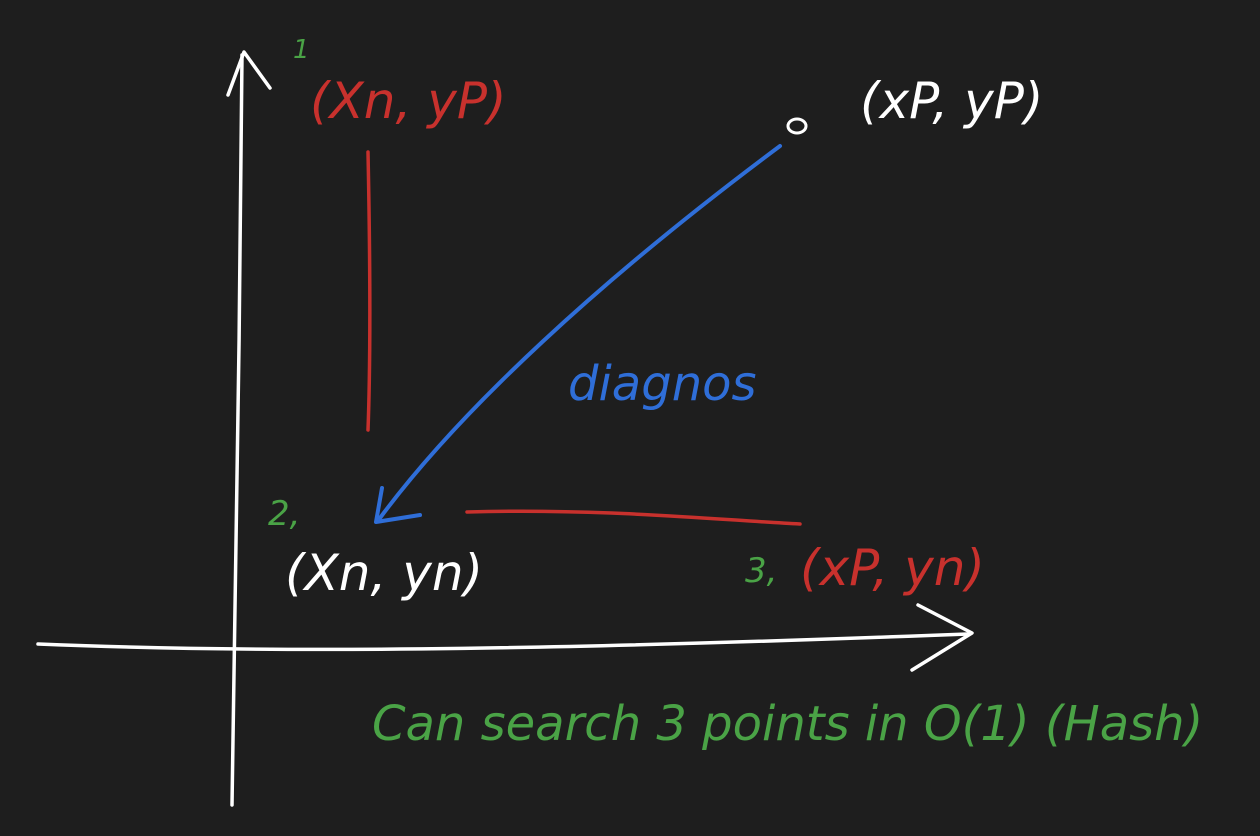 This screenshot has height=836, width=1260. Describe the element at coordinates (580, 332) in the screenshot. I see `blue-diagonal-line` at that location.